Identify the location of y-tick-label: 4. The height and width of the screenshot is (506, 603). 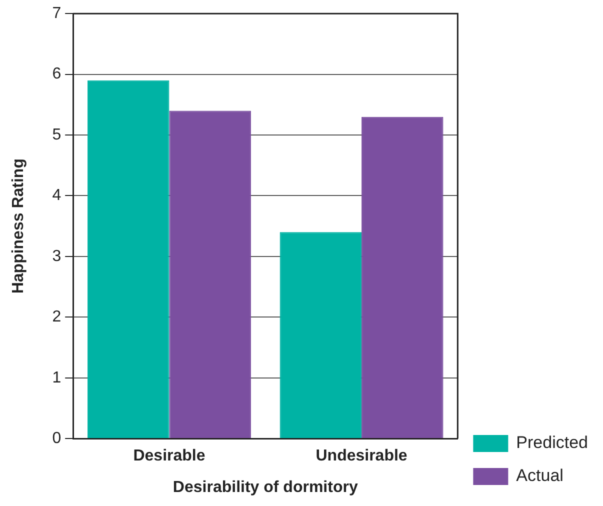
(57, 195).